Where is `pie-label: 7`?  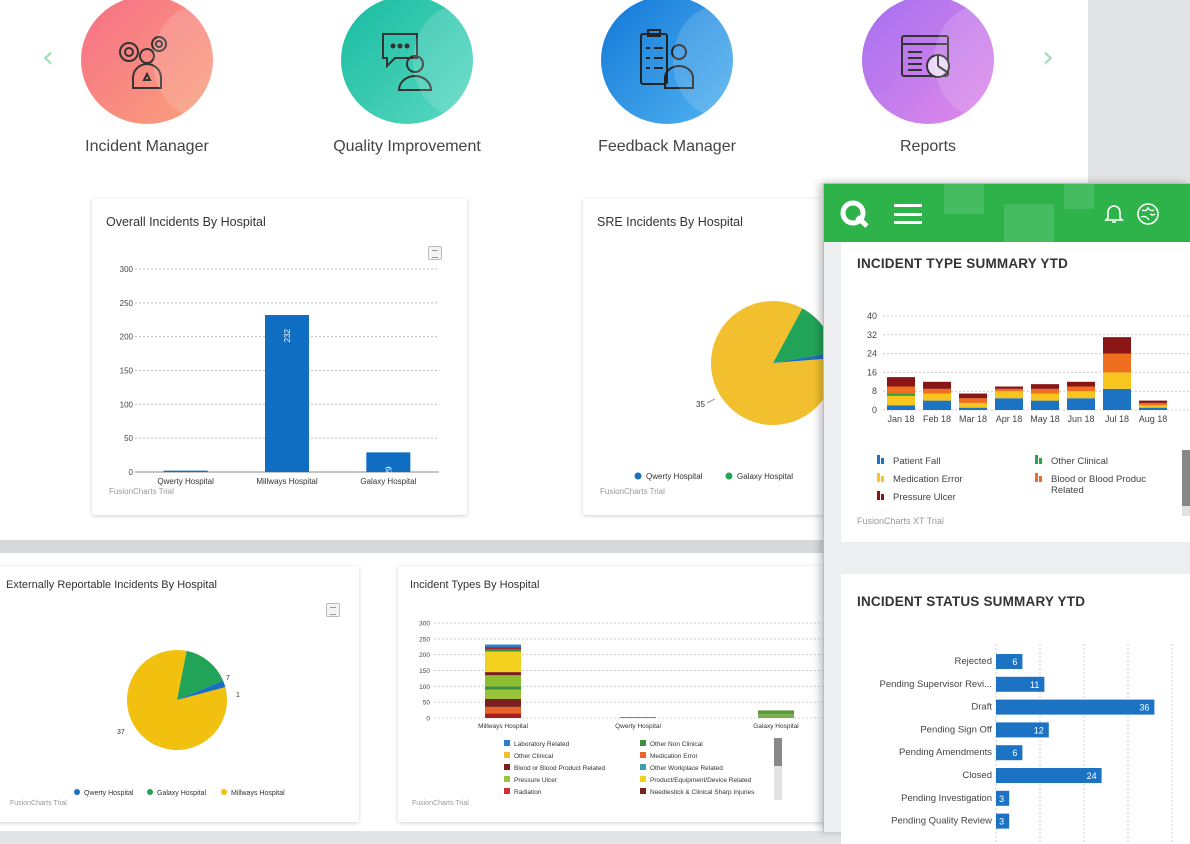 pie-label: 7 is located at coordinates (228, 678).